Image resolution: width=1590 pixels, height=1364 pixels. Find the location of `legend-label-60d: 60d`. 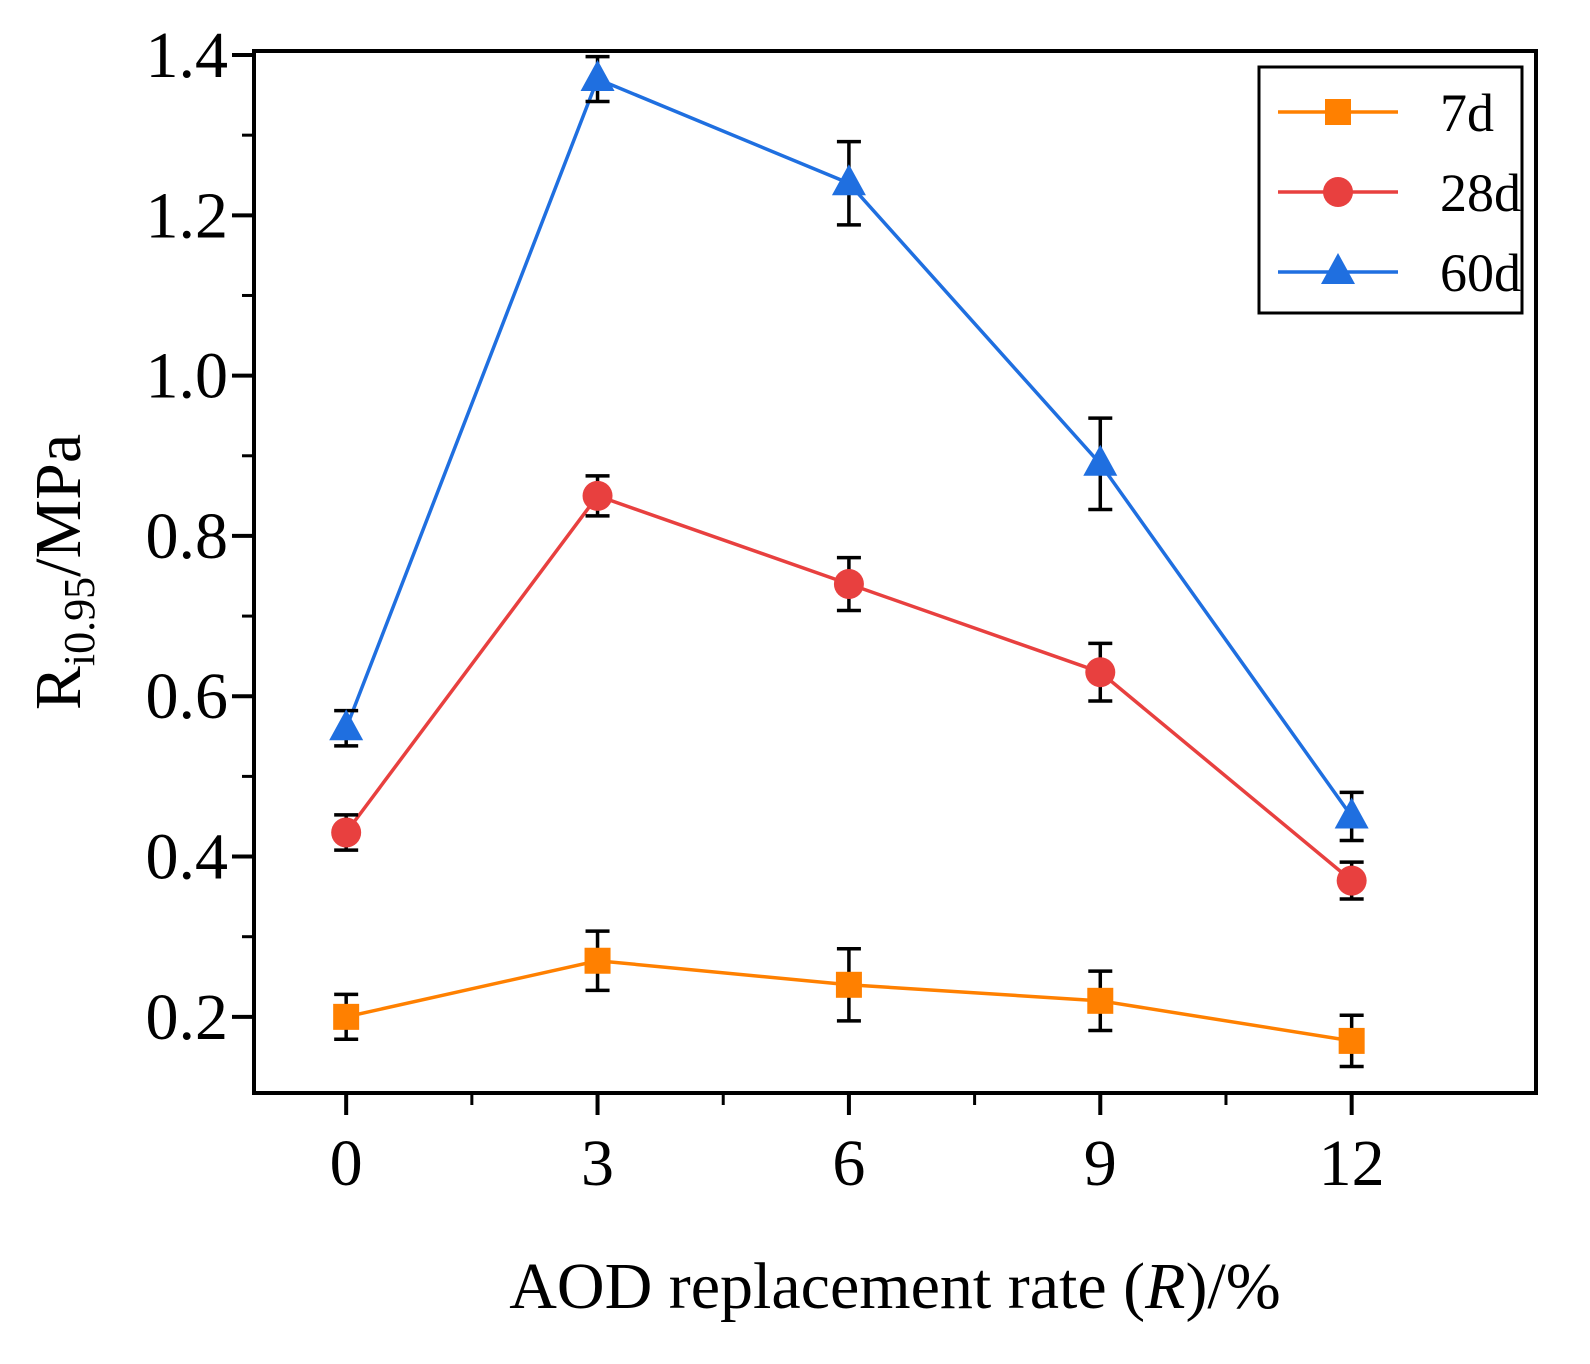

legend-label-60d: 60d is located at coordinates (1480, 273).